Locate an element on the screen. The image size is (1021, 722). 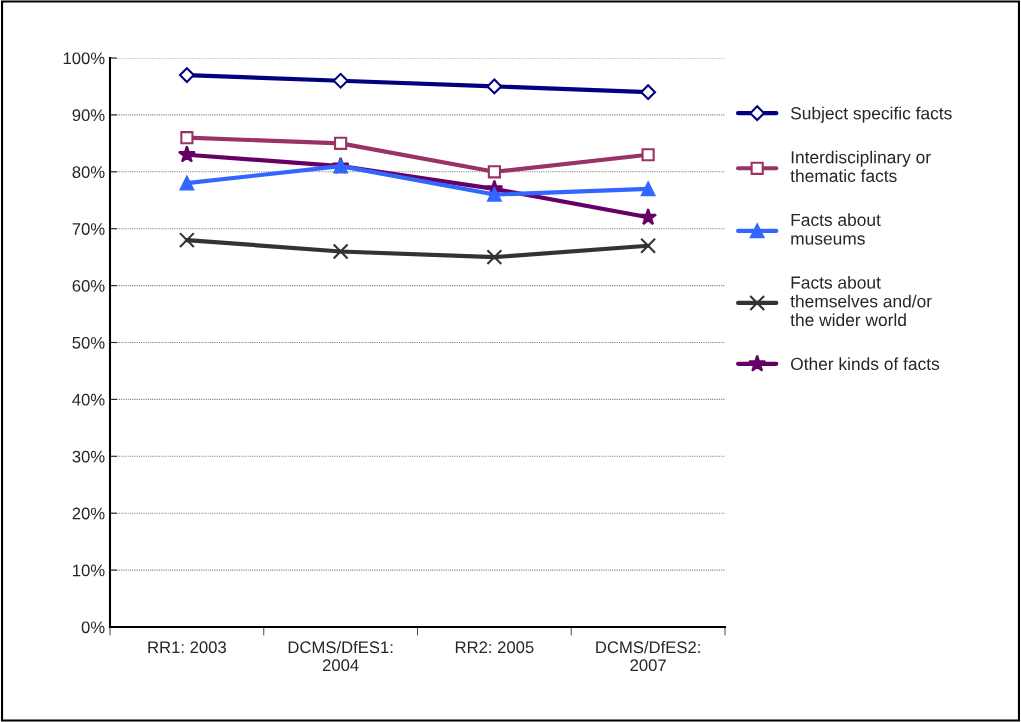
legend-label: Facts about museums is located at coordinates (836, 229).